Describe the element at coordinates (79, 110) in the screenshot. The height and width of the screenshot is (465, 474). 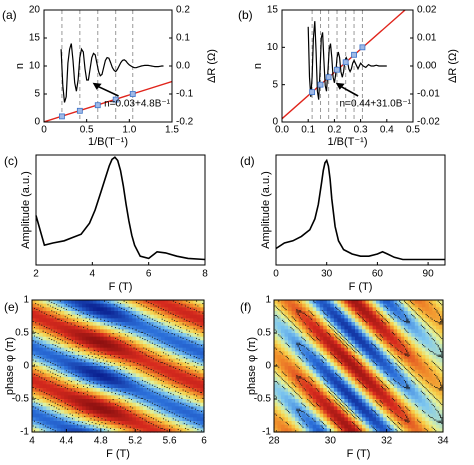
I see `index-point` at that location.